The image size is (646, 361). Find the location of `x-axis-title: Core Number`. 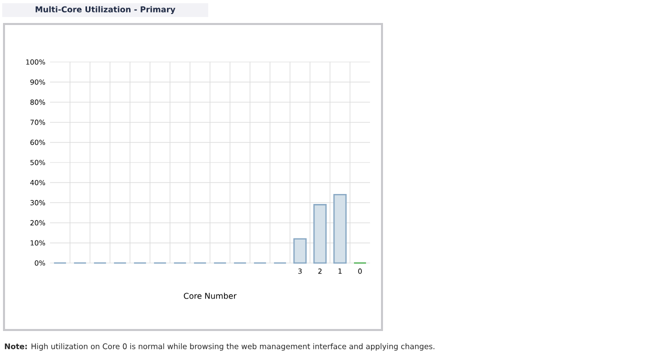

x-axis-title: Core Number is located at coordinates (210, 295).